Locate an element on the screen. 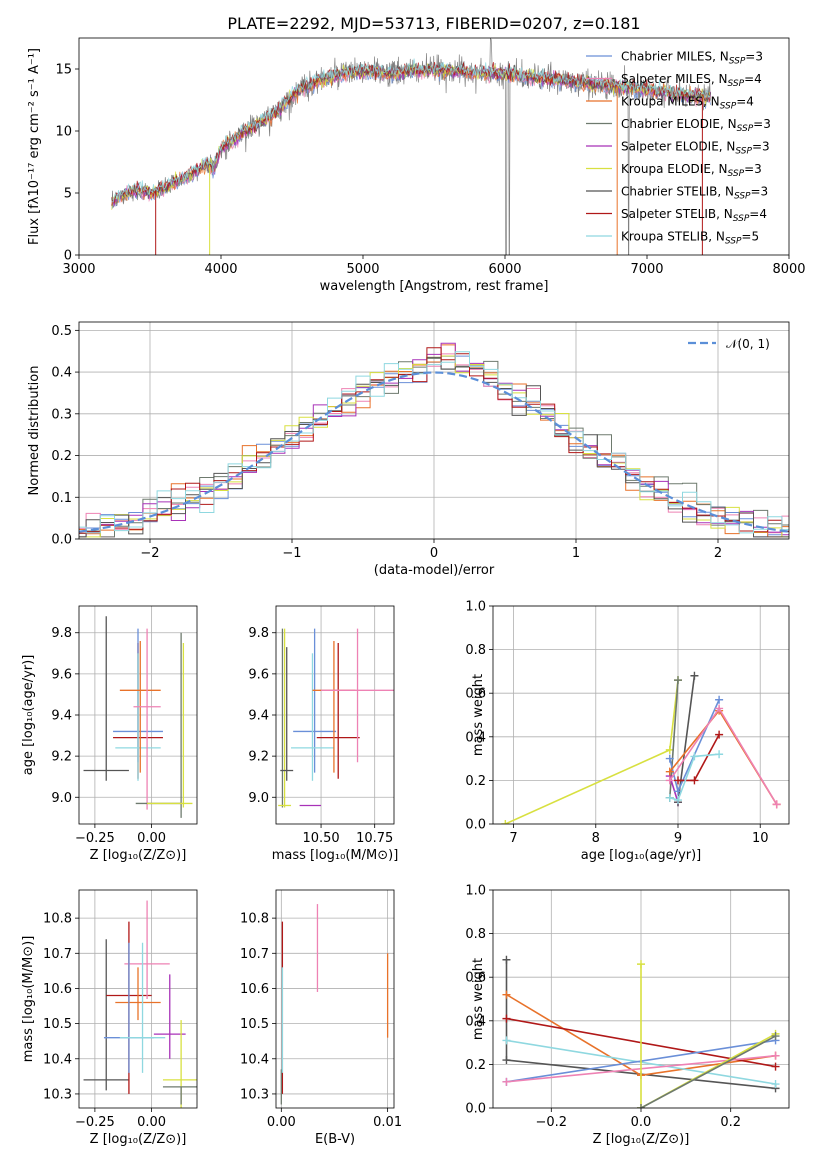 This screenshot has width=819, height=1170. legend-label: Chabrier MILES, NSSP=3 is located at coordinates (692, 58).